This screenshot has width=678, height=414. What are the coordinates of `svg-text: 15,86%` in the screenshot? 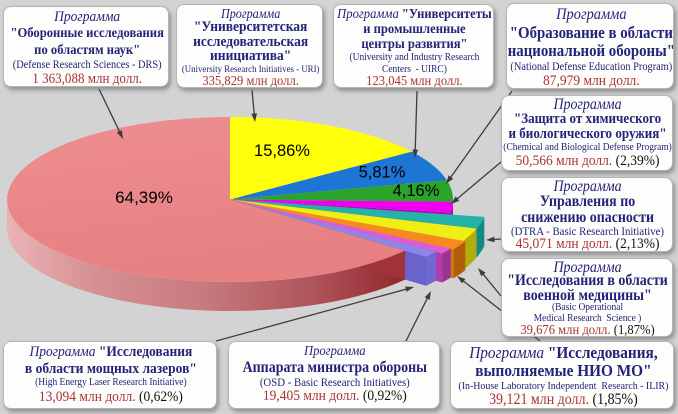 It's located at (282, 151).